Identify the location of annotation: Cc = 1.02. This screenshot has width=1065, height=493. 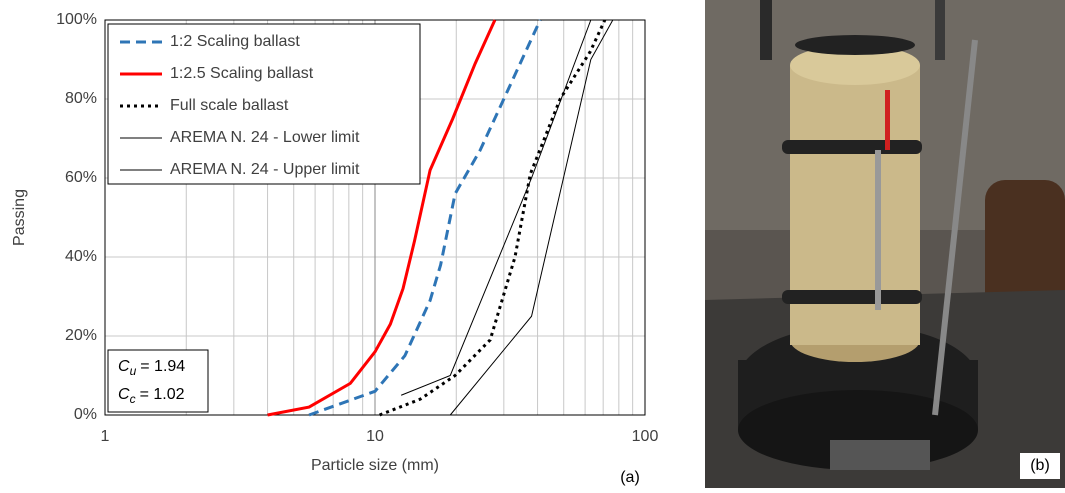
(151, 396).